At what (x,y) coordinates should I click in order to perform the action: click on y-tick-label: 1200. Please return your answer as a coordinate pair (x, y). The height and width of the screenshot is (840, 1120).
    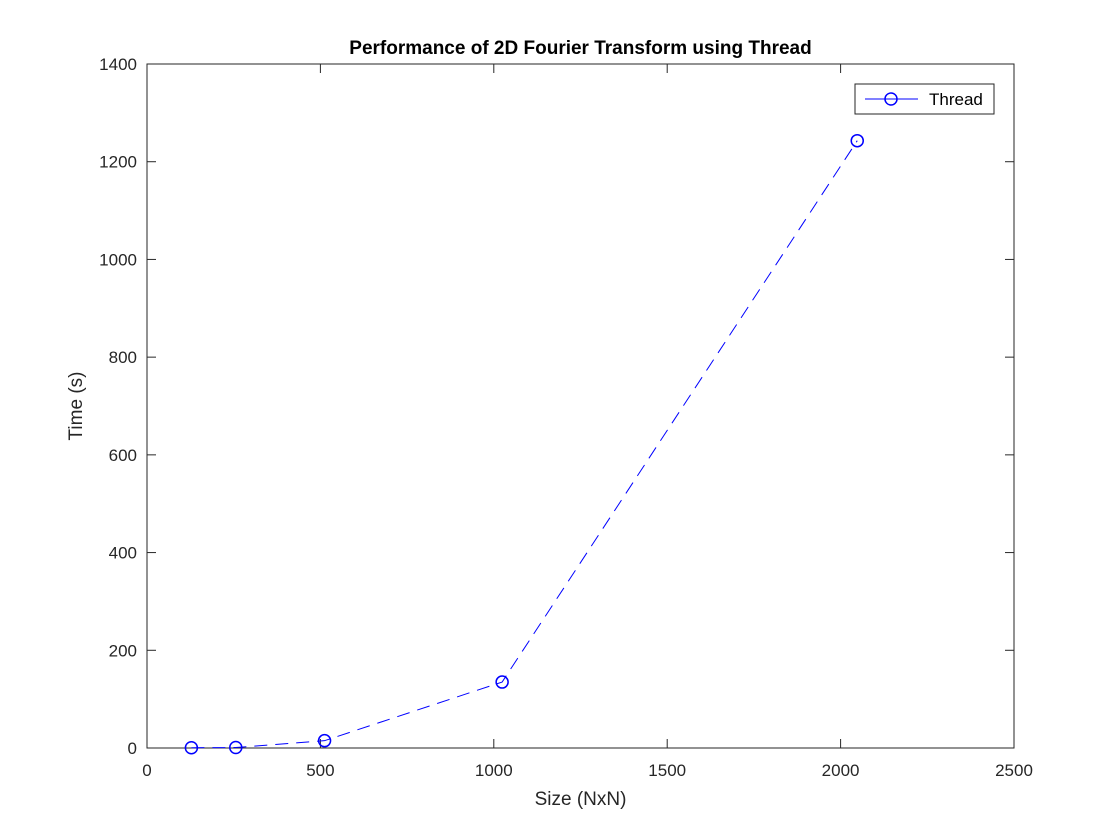
    Looking at the image, I should click on (118, 162).